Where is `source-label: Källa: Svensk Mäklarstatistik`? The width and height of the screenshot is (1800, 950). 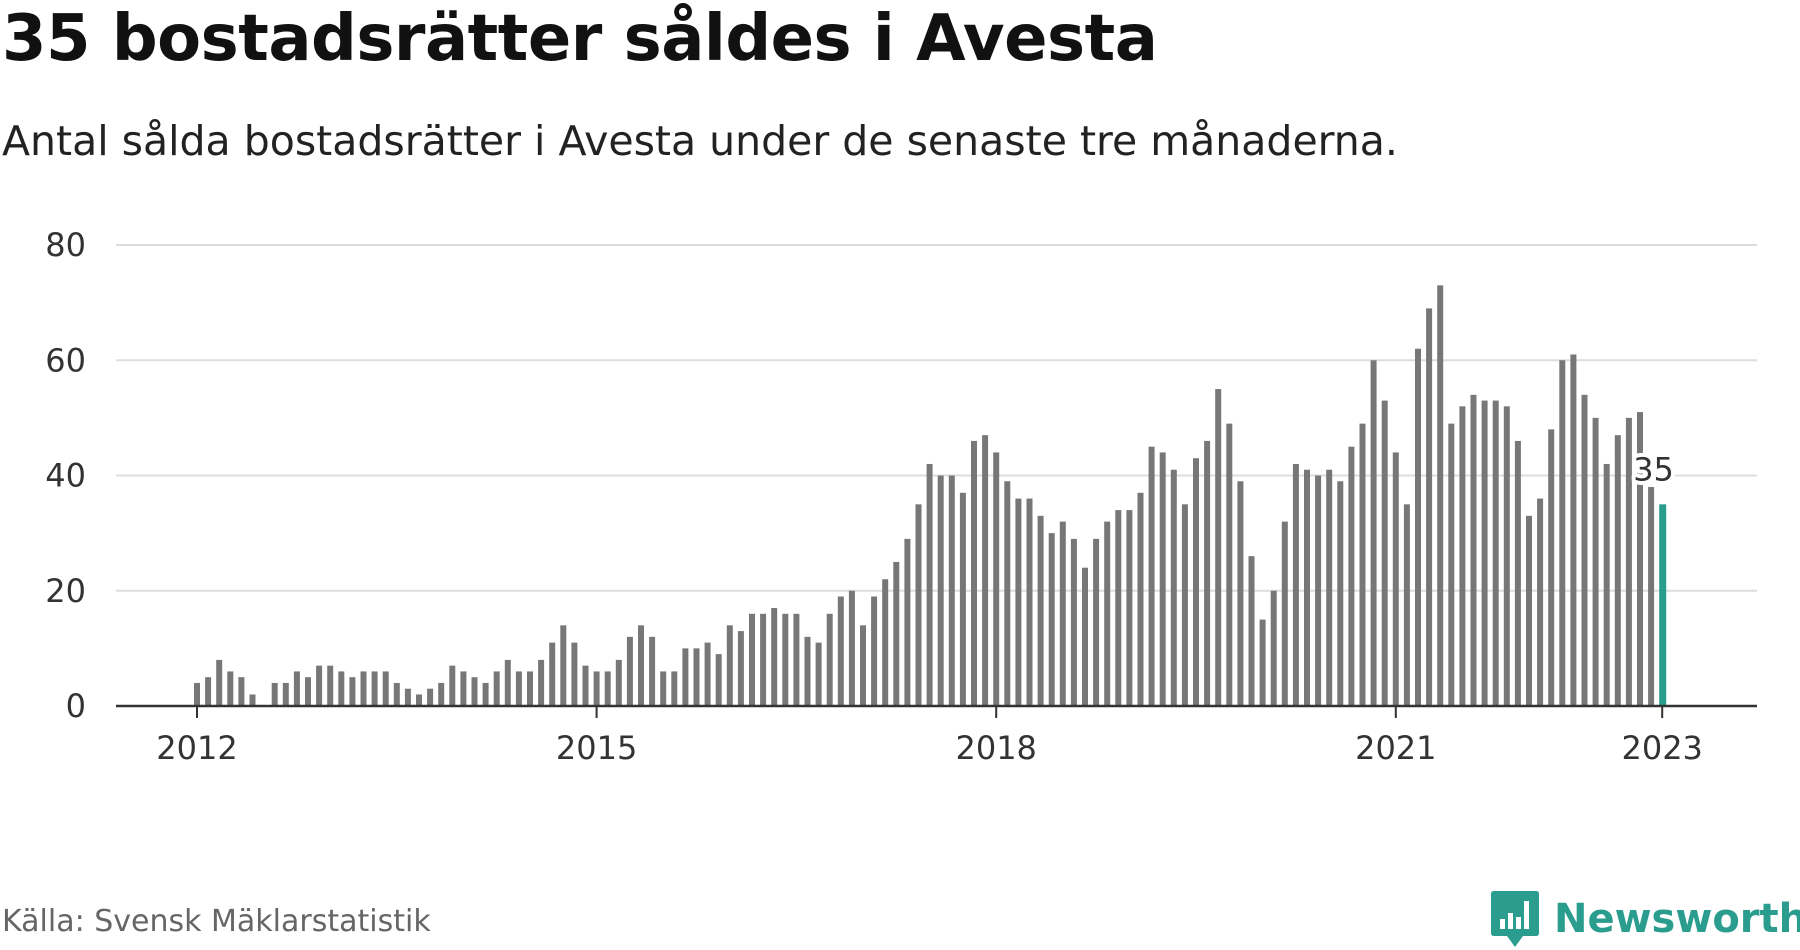
source-label: Källa: Svensk Mäklarstatistik is located at coordinates (216, 921).